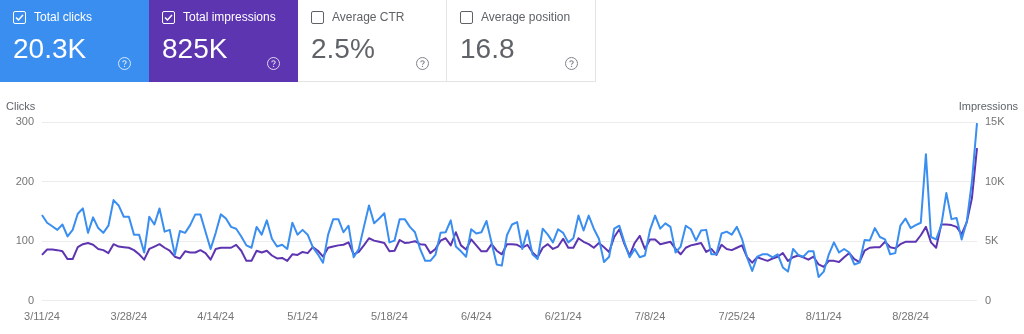 The image size is (1024, 334). What do you see at coordinates (42, 316) in the screenshot?
I see `x-tick-label: 3/11/24` at bounding box center [42, 316].